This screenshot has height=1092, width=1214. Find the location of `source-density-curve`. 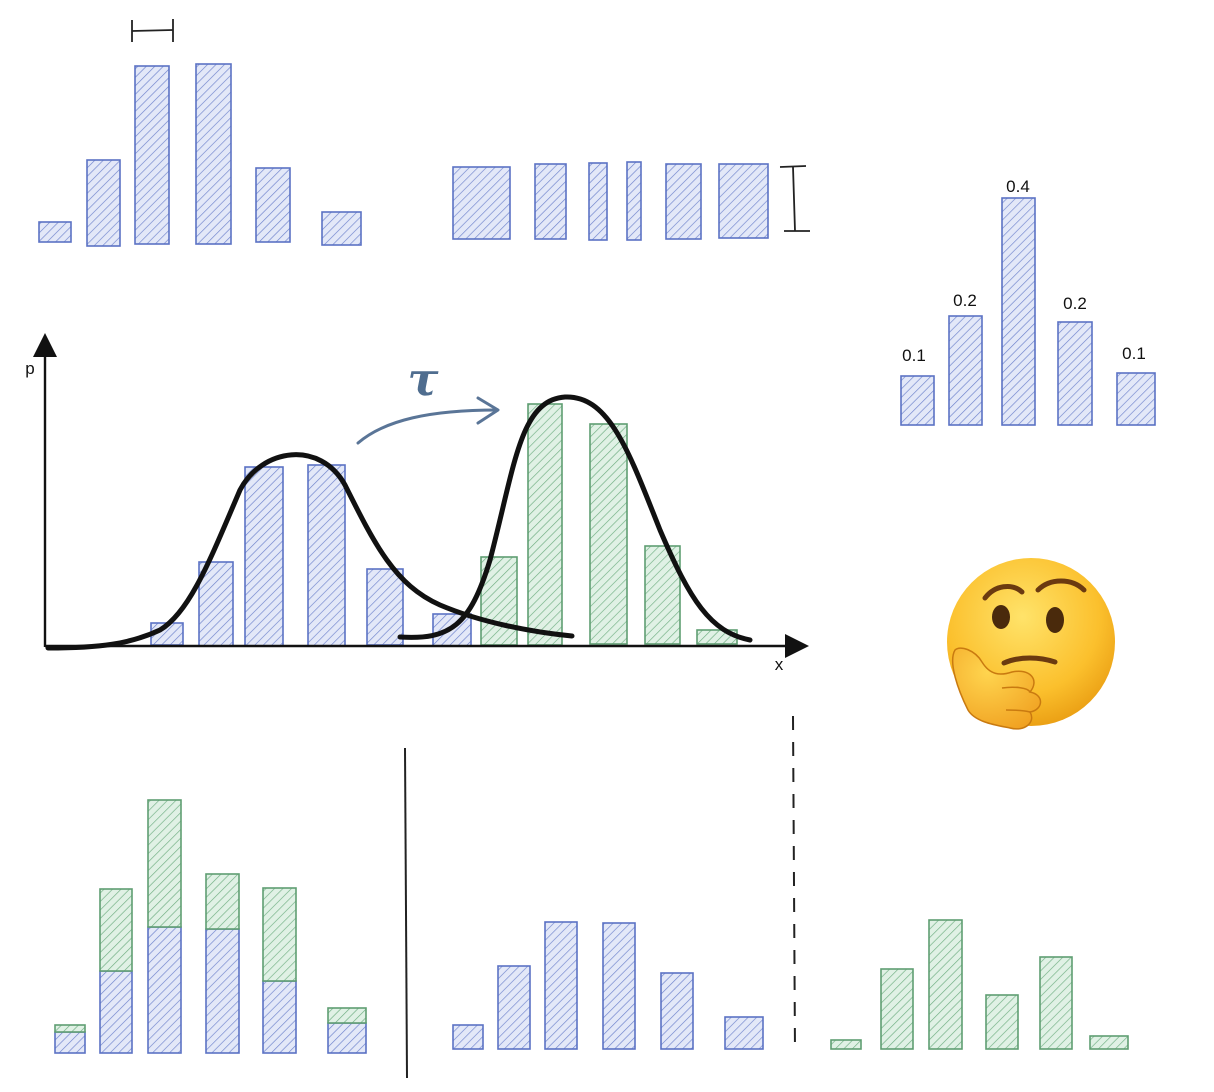

source-density-curve is located at coordinates (310, 551).